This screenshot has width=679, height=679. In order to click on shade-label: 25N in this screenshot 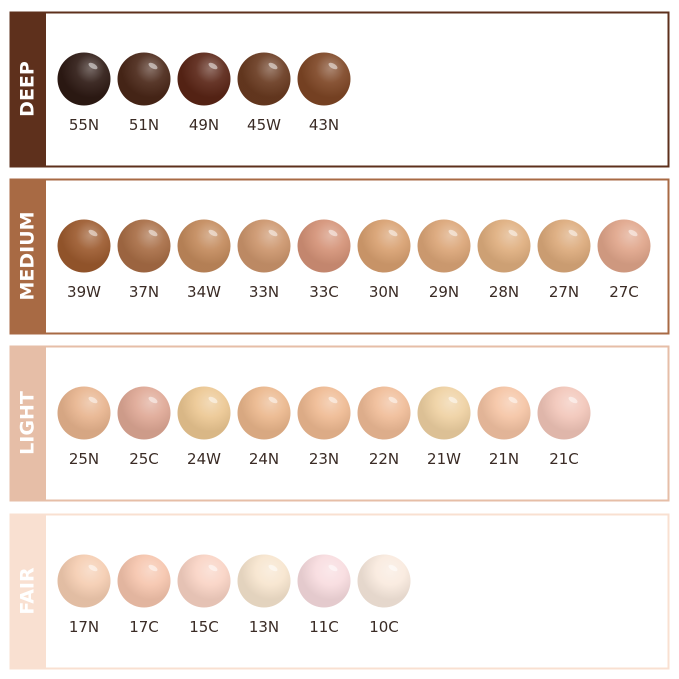, I will do `click(84, 459)`.